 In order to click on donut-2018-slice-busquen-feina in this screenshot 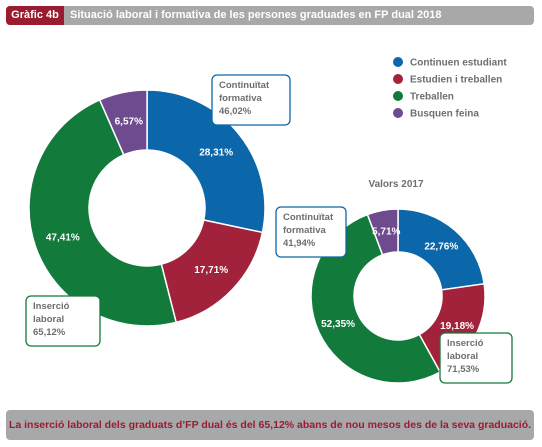, I will do `click(123, 122)`.